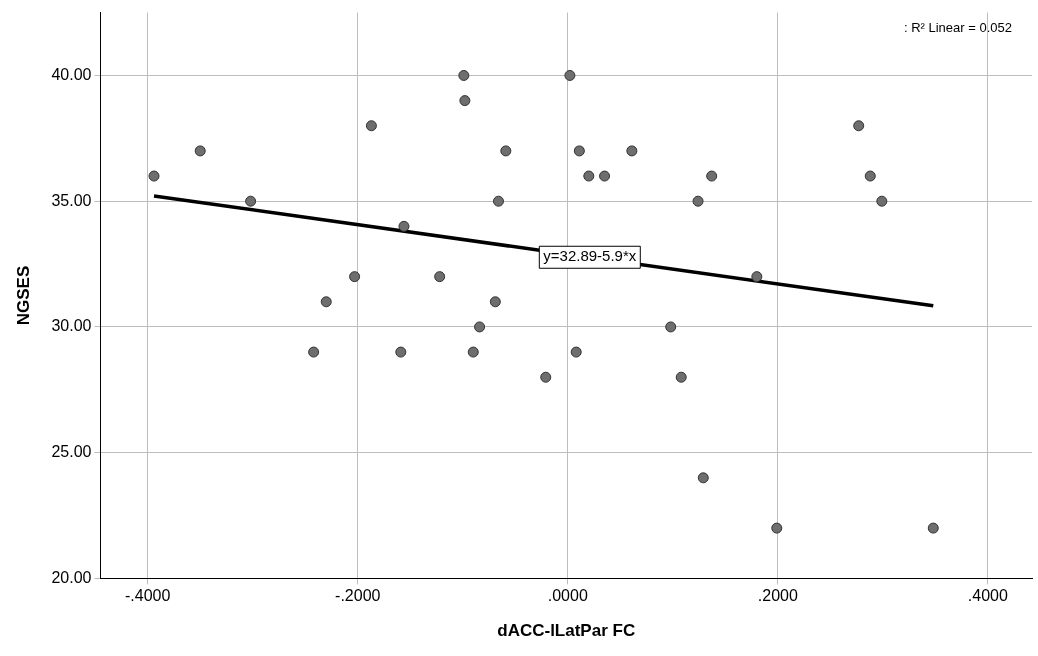 The width and height of the screenshot is (1038, 656). I want to click on annotation: : R² Linear = 0.052, so click(957, 28).